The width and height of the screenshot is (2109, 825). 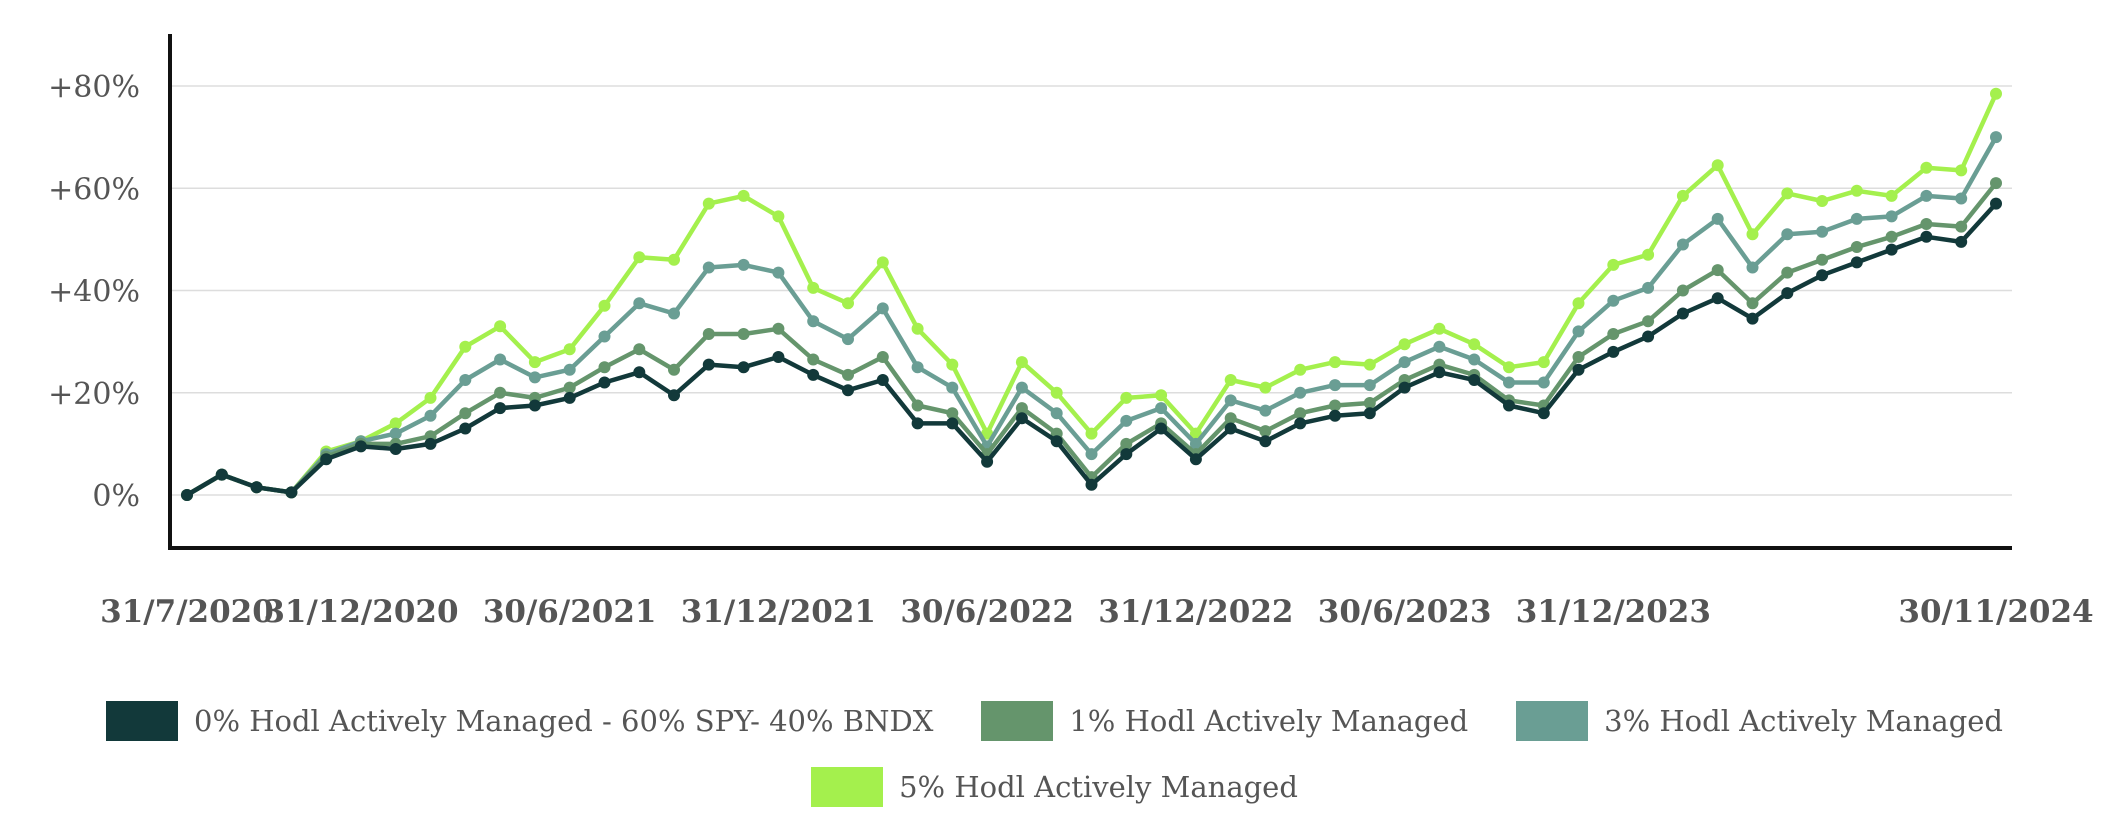 I want to click on y-tick-label-4: +80%, so click(x=94, y=87).